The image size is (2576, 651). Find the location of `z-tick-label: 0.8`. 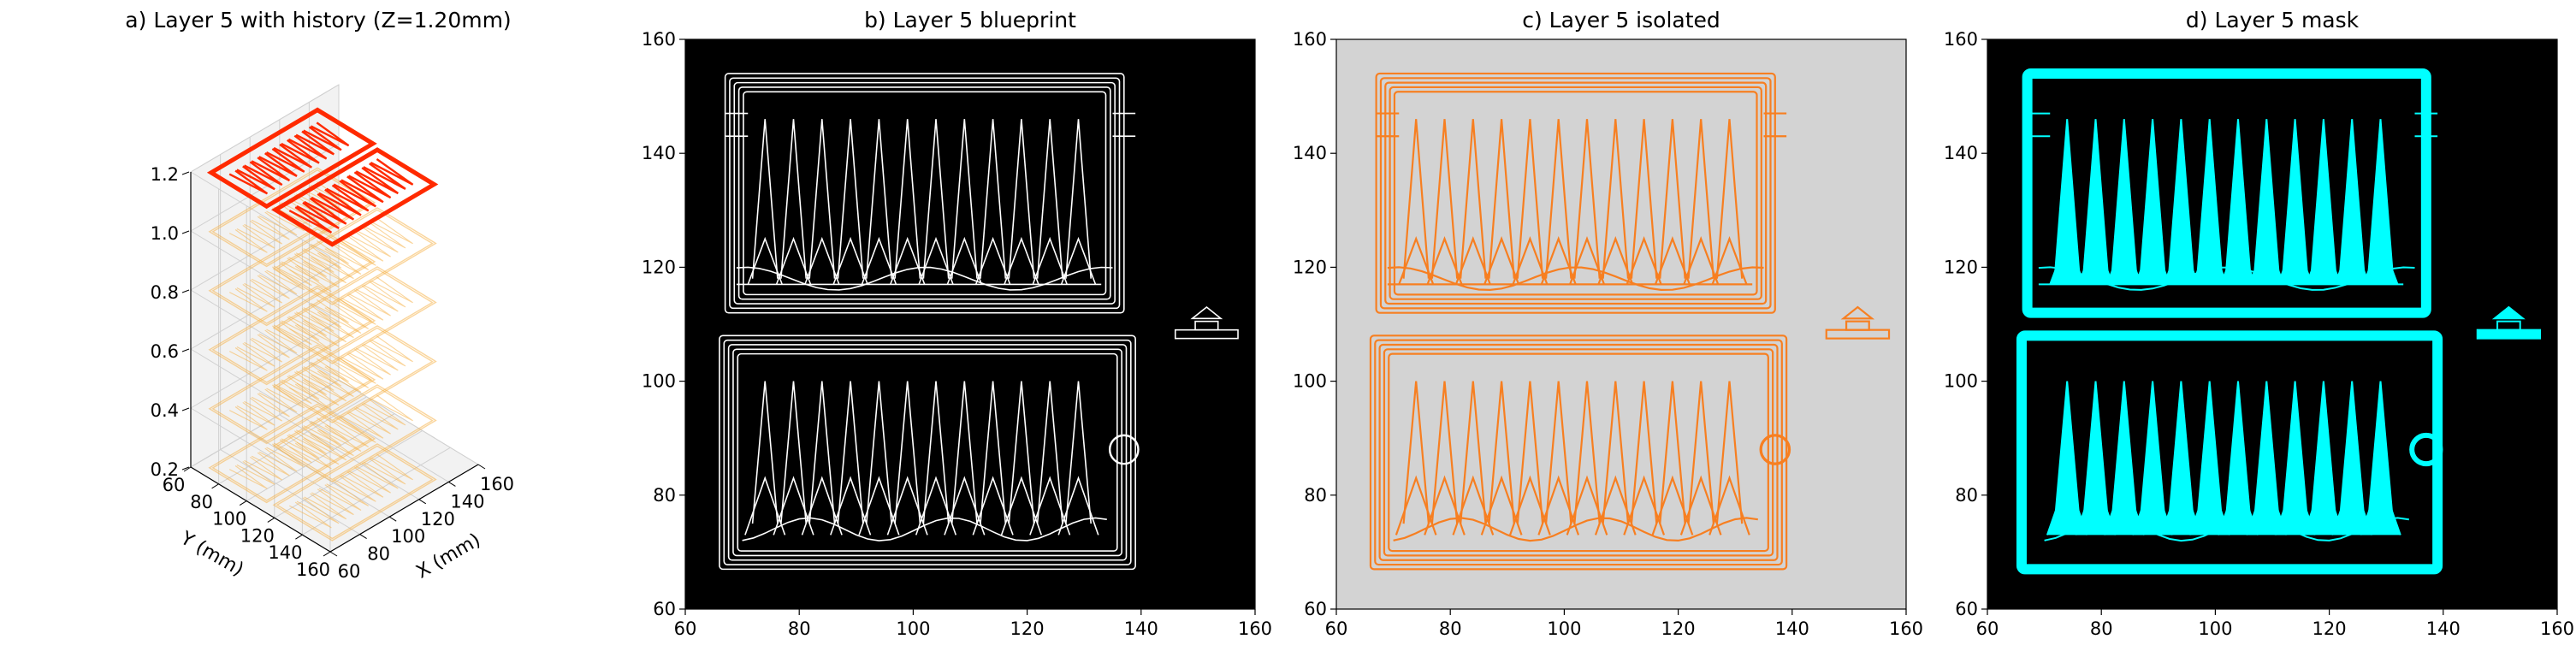

z-tick-label: 0.8 is located at coordinates (165, 292).